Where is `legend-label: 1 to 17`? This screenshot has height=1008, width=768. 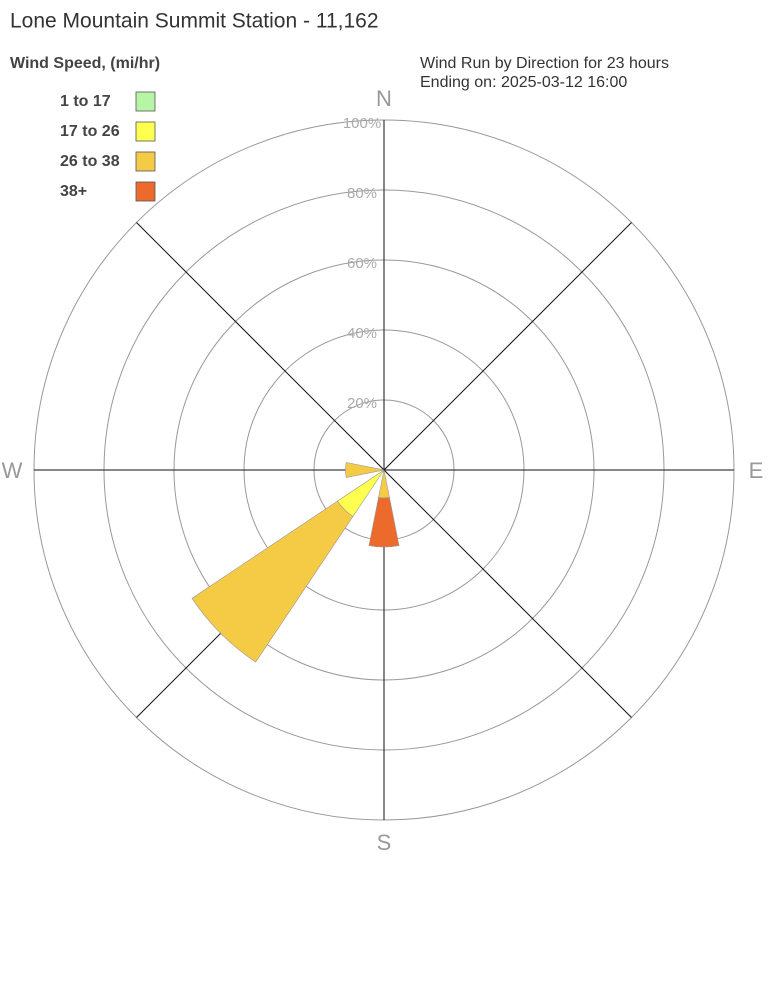
legend-label: 1 to 17 is located at coordinates (85, 101).